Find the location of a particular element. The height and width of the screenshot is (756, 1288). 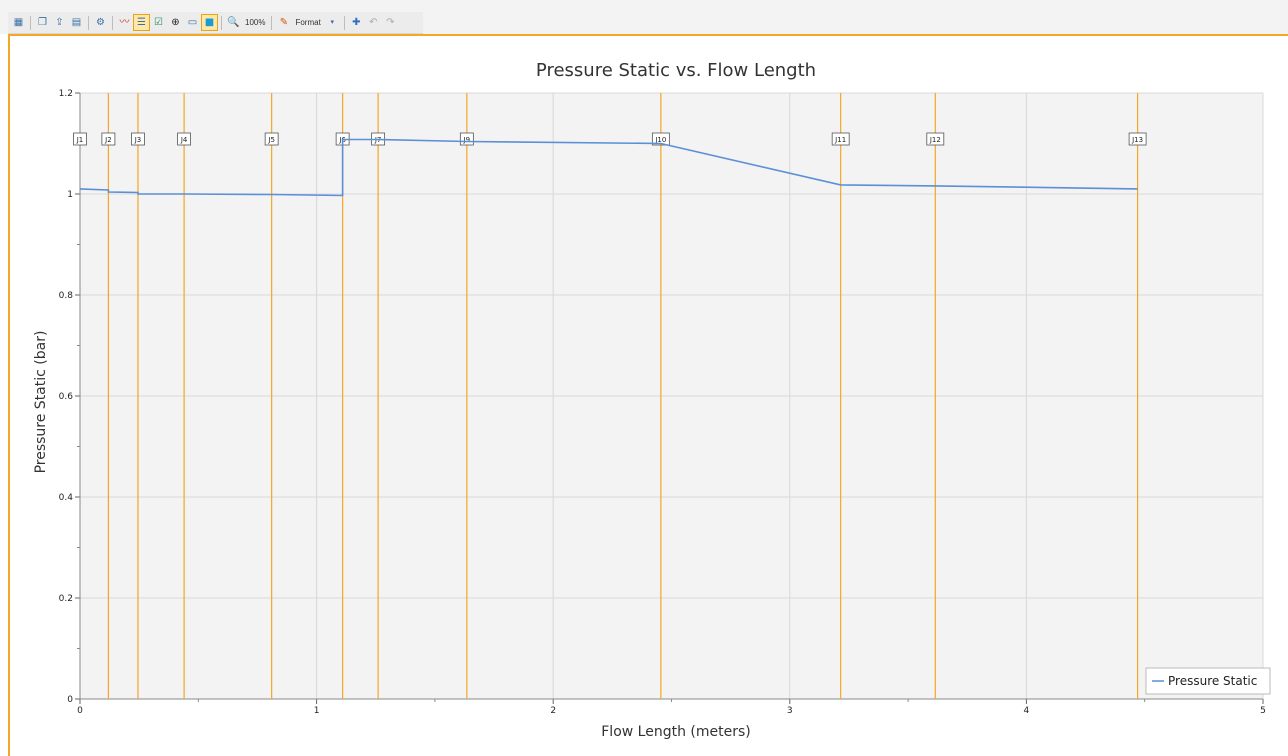

x-tick-label: 5 is located at coordinates (1263, 711).